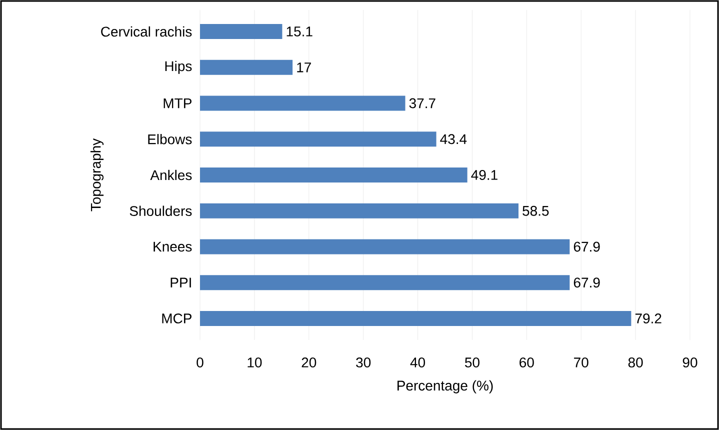  Describe the element at coordinates (97, 175) in the screenshot. I see `y-axis-title: Topography` at that location.